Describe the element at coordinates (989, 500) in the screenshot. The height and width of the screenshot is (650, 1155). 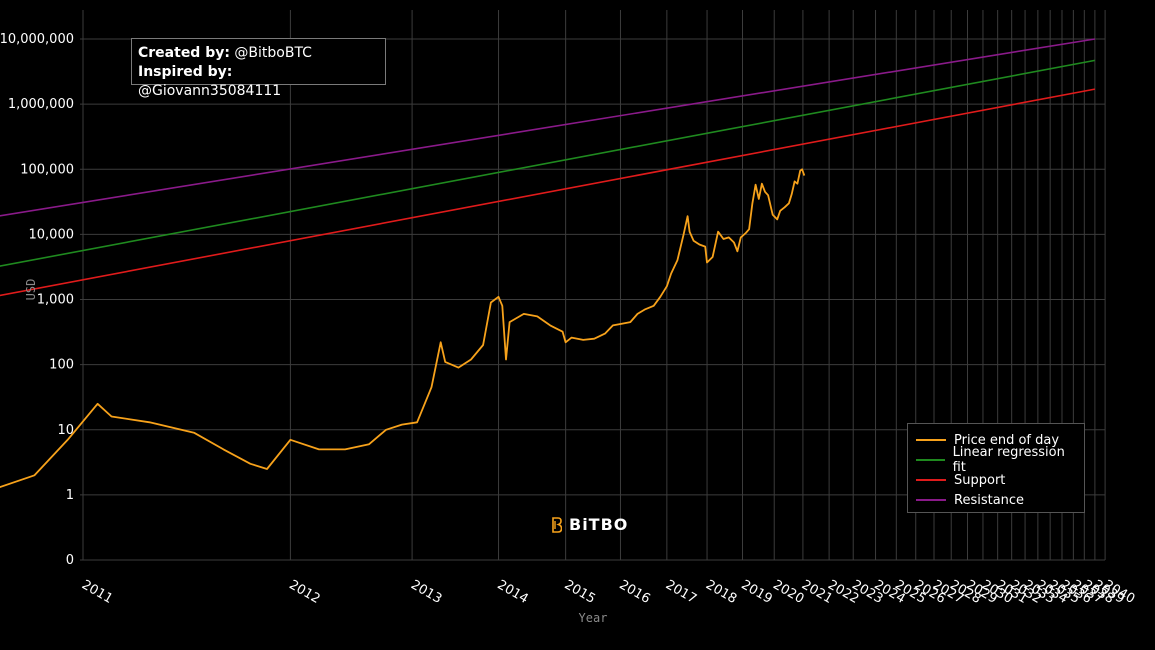
I see `legend-label: Resistance` at that location.